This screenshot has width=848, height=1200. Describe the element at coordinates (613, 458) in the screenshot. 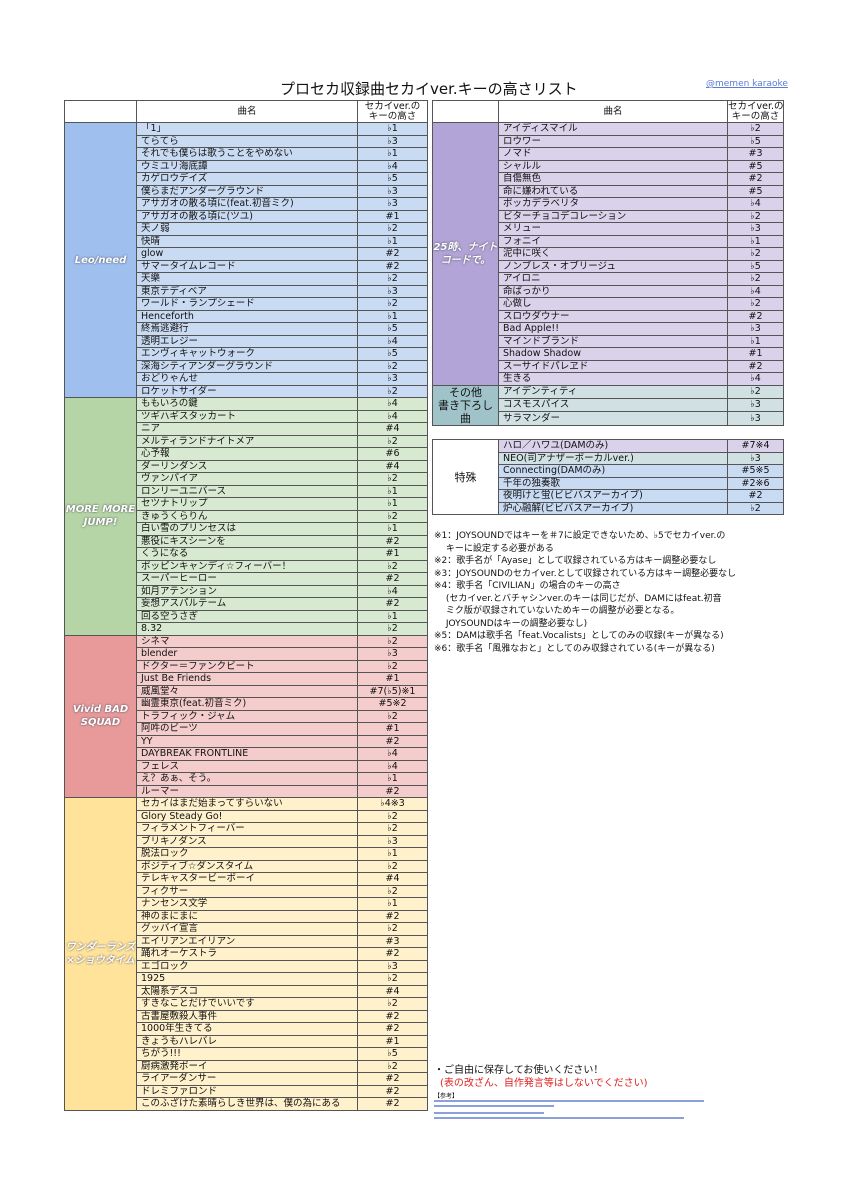

I see `song-name: NEO(司アナザーボーカルver.)` at that location.